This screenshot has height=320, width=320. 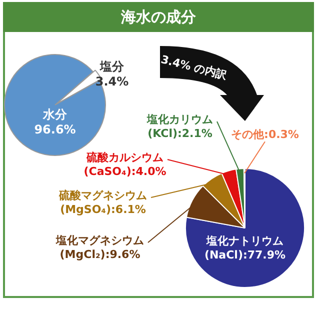 What do you see at coordinates (179, 126) in the screenshot?
I see `slice-label: 塩化カリウム (KCl):2.1%` at bounding box center [179, 126].